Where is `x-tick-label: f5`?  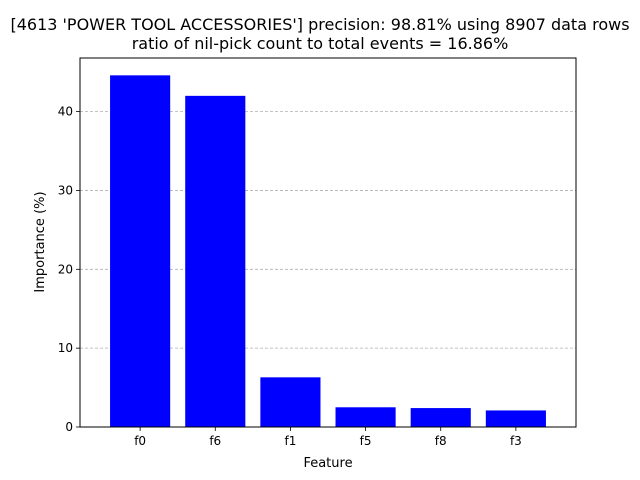
x-tick-label: f5 is located at coordinates (366, 441).